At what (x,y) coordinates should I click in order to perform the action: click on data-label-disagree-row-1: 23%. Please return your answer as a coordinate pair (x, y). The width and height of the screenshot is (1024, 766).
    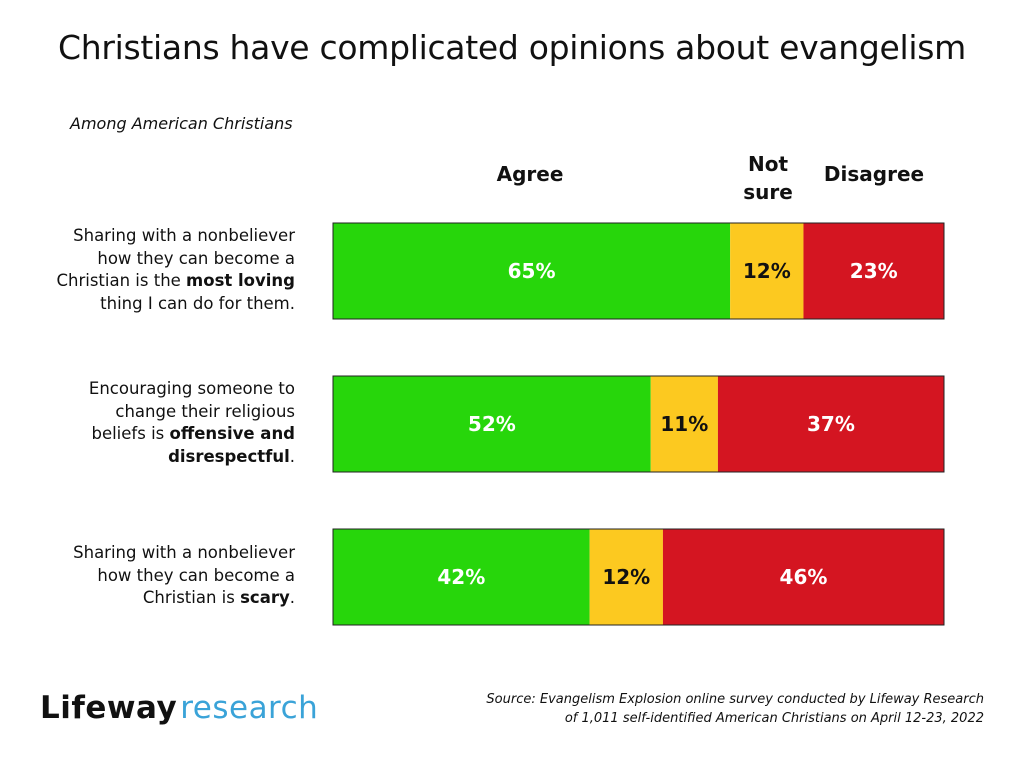
    Looking at the image, I should click on (874, 271).